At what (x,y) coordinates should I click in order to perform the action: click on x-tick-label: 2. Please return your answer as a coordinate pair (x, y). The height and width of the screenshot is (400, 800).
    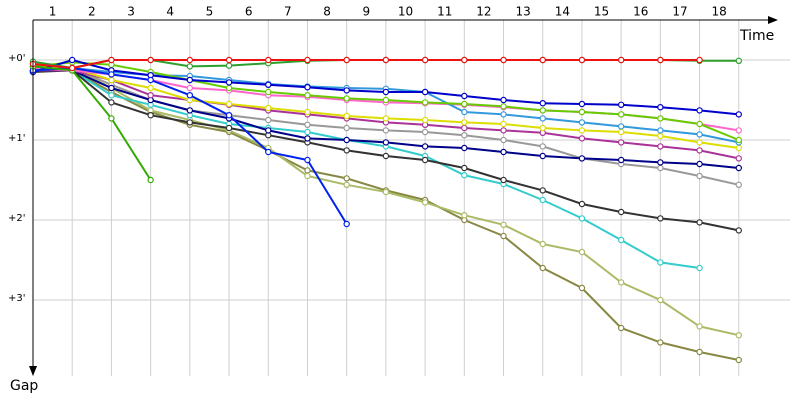
    Looking at the image, I should click on (92, 12).